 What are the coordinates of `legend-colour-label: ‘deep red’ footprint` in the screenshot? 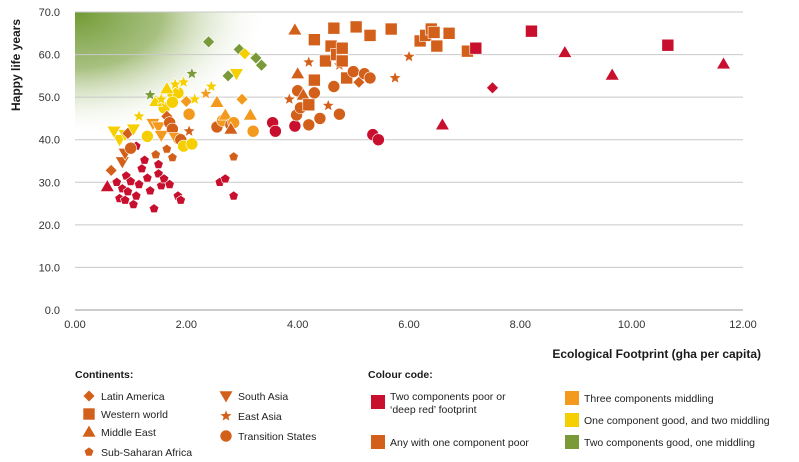 It's located at (433, 410).